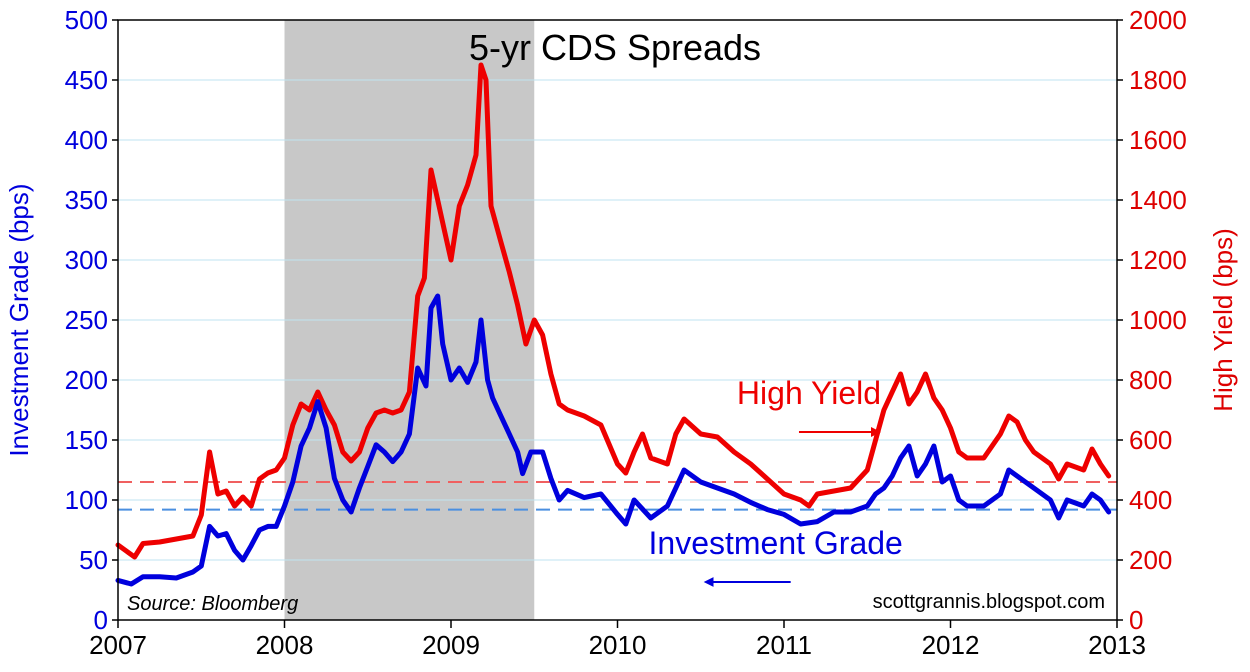 The width and height of the screenshot is (1250, 672). Describe the element at coordinates (1158, 200) in the screenshot. I see `right-tick-label: 1400` at that location.